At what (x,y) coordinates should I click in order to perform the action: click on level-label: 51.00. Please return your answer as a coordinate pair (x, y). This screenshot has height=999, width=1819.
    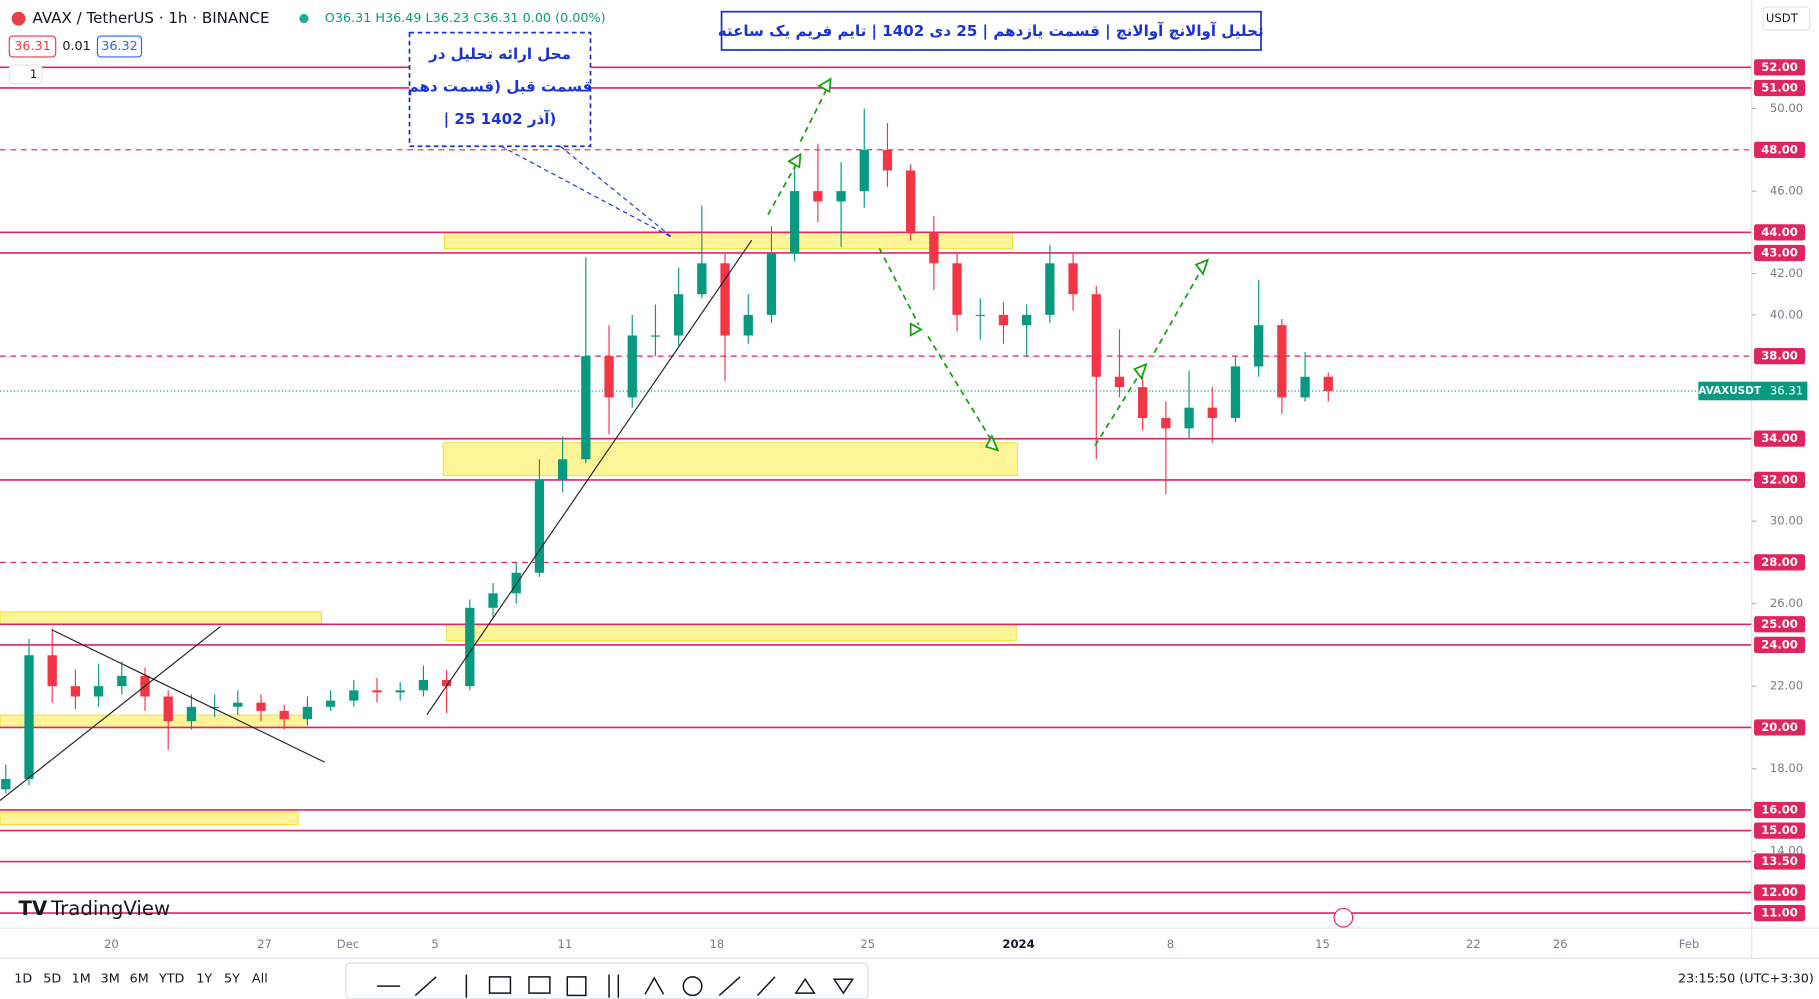
    Looking at the image, I should click on (1779, 87).